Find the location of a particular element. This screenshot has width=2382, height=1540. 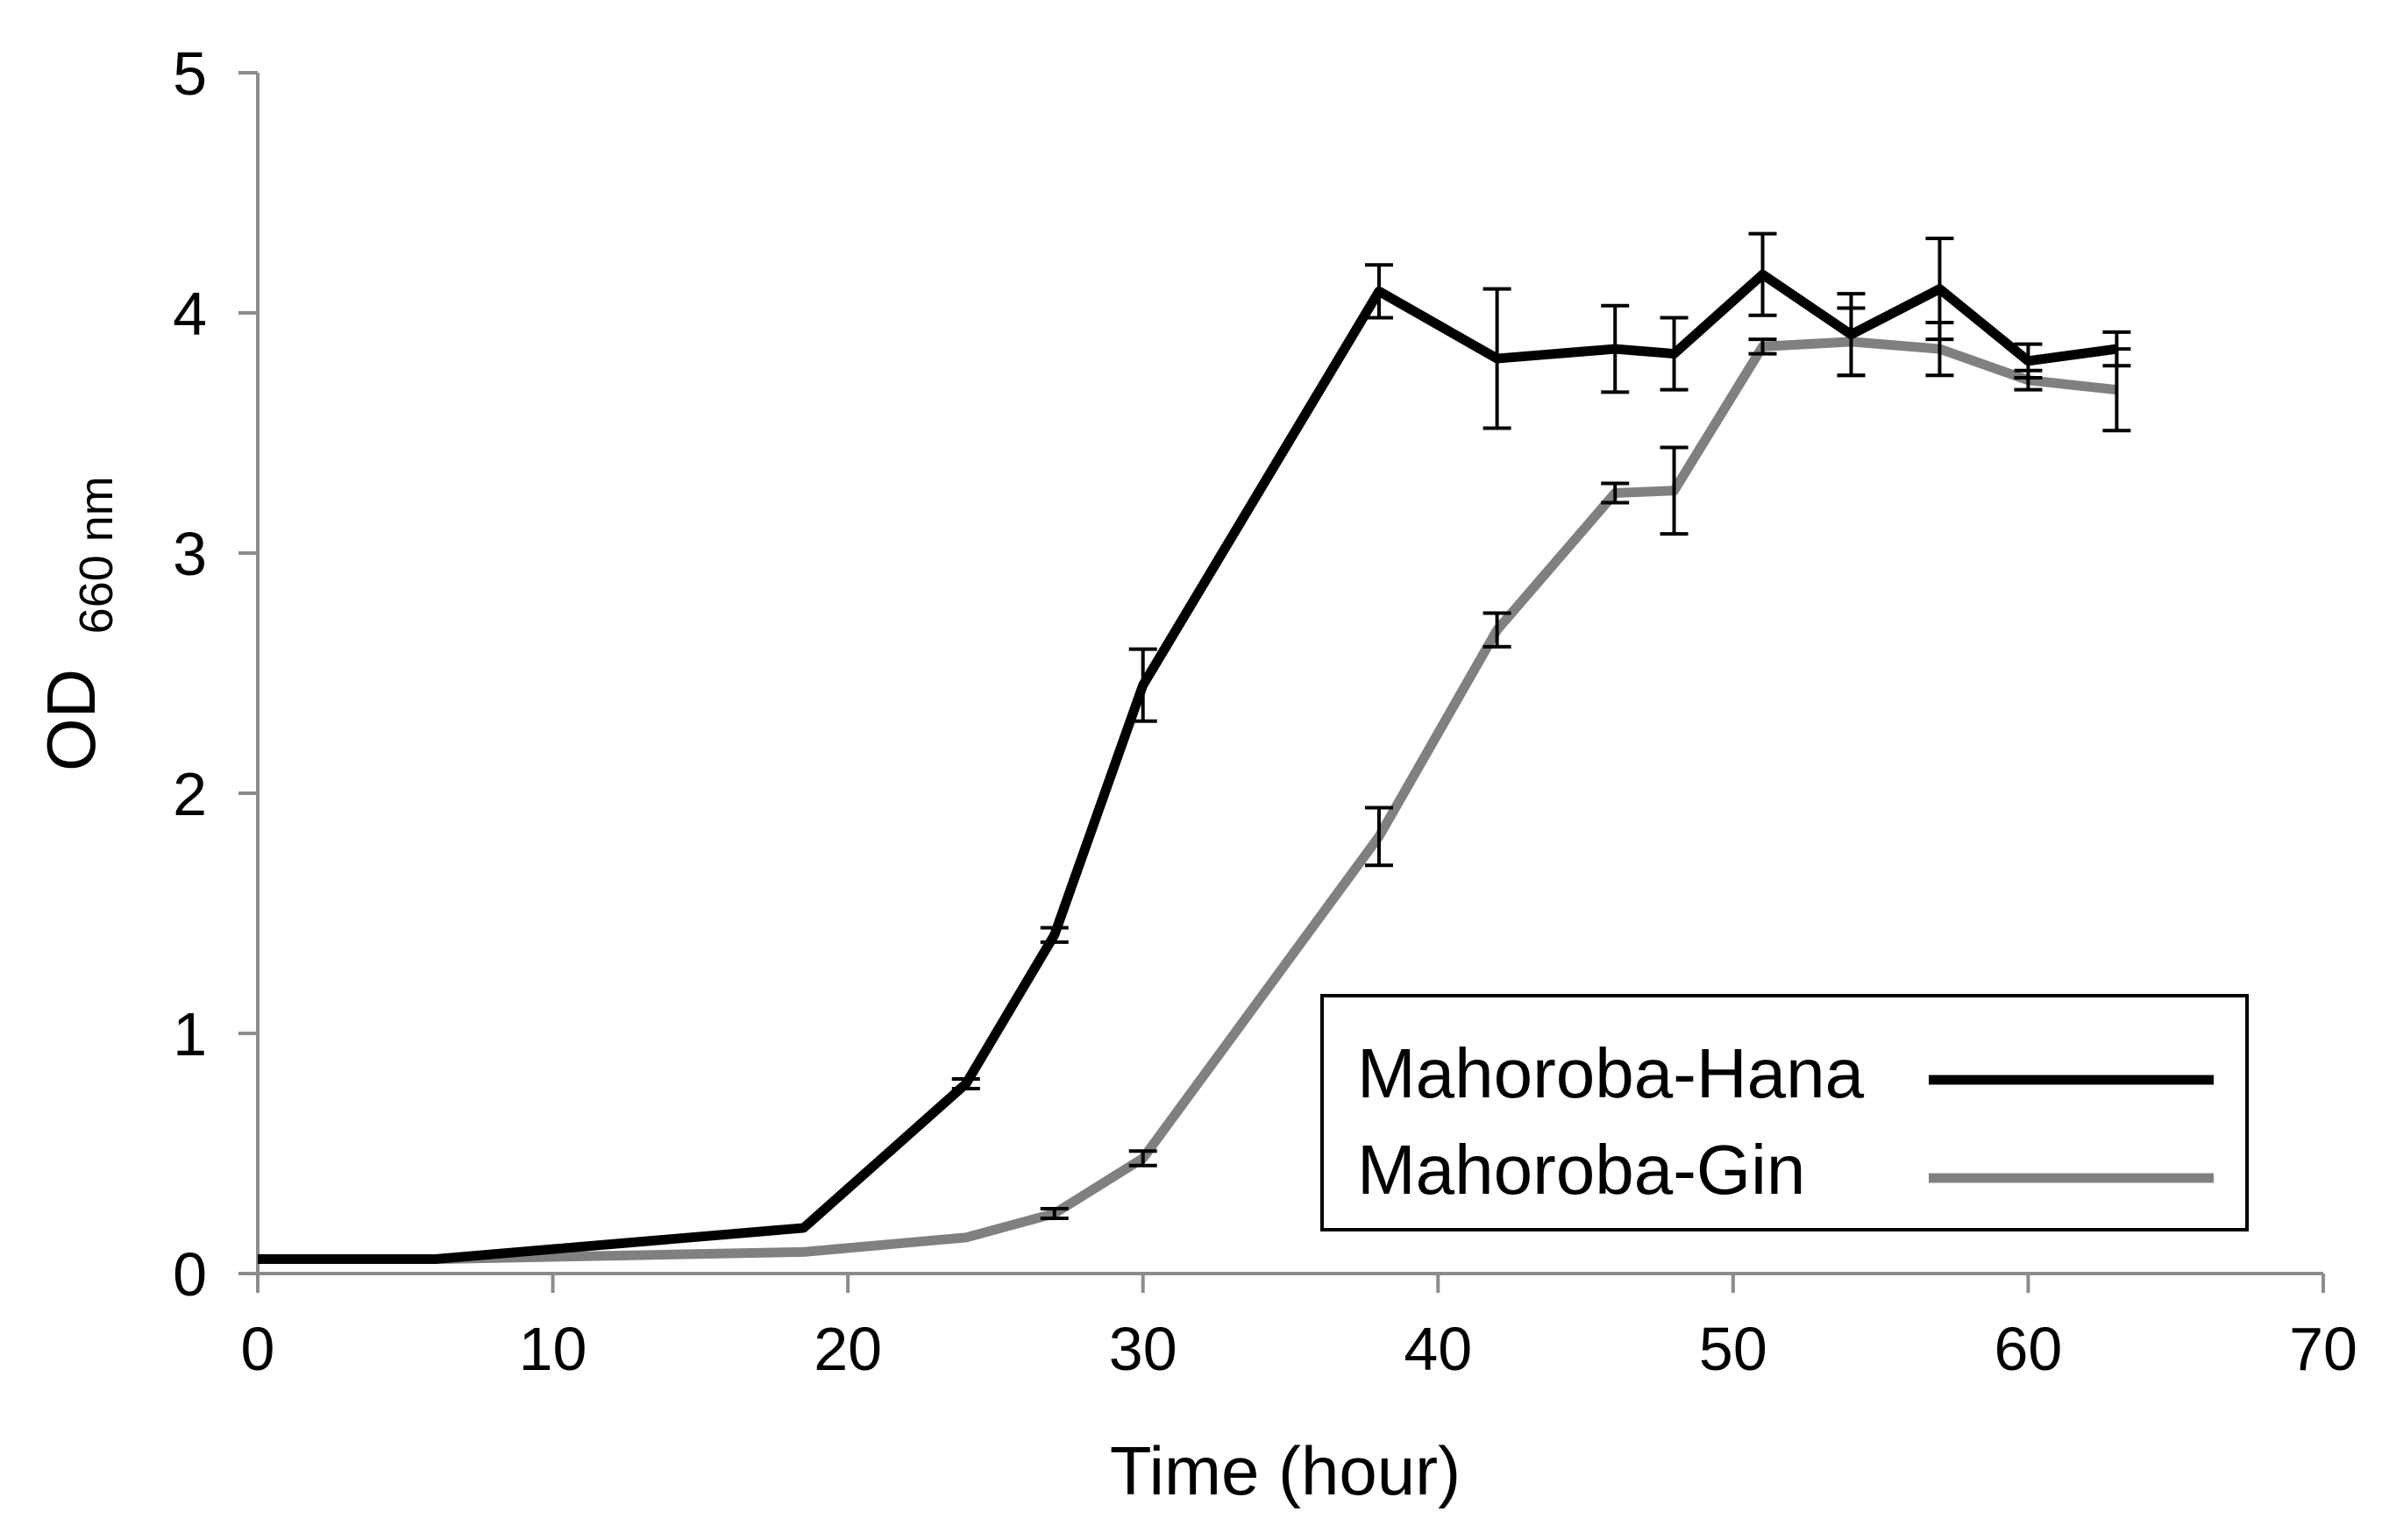

y-tick-label: 4 is located at coordinates (190, 314).